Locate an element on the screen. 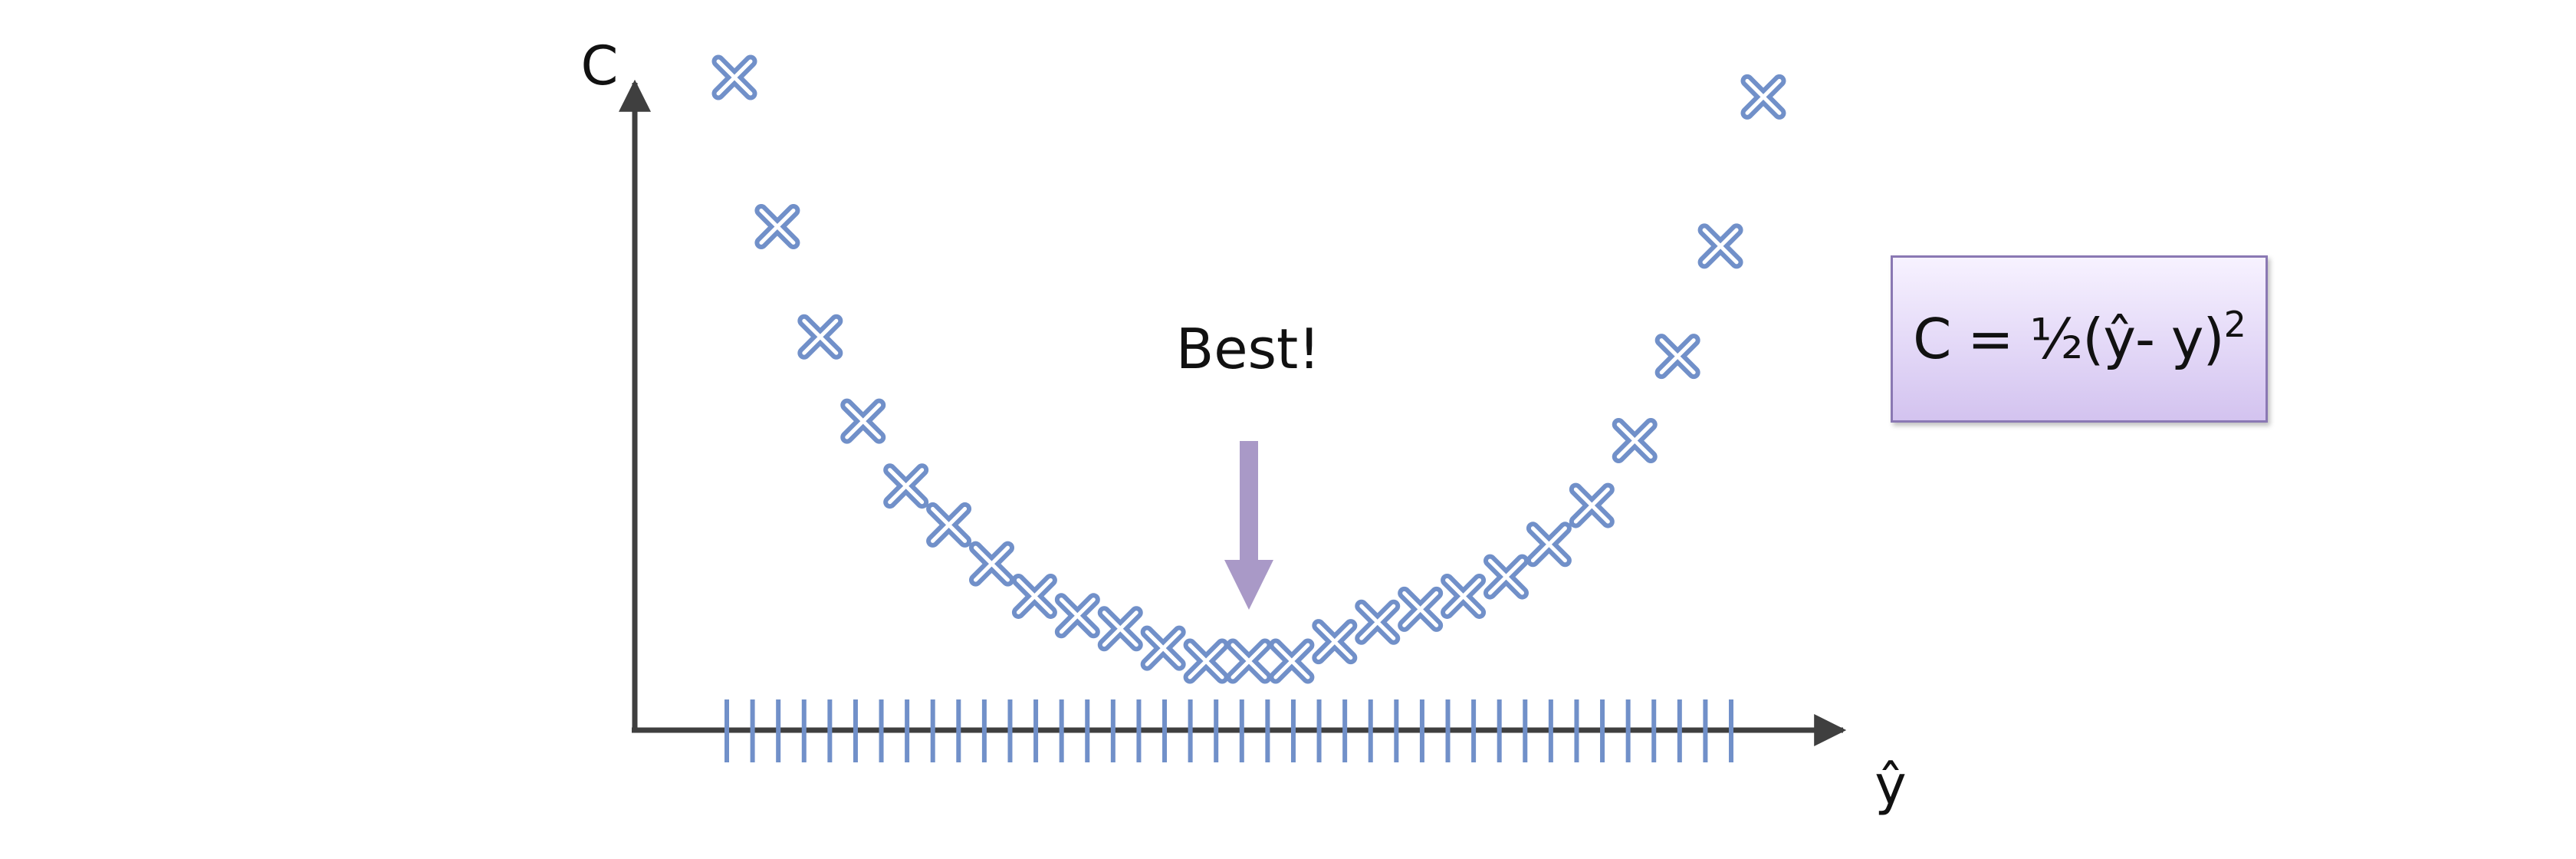 This screenshot has height=859, width=2576. best-arrow-shape is located at coordinates (1248, 525).